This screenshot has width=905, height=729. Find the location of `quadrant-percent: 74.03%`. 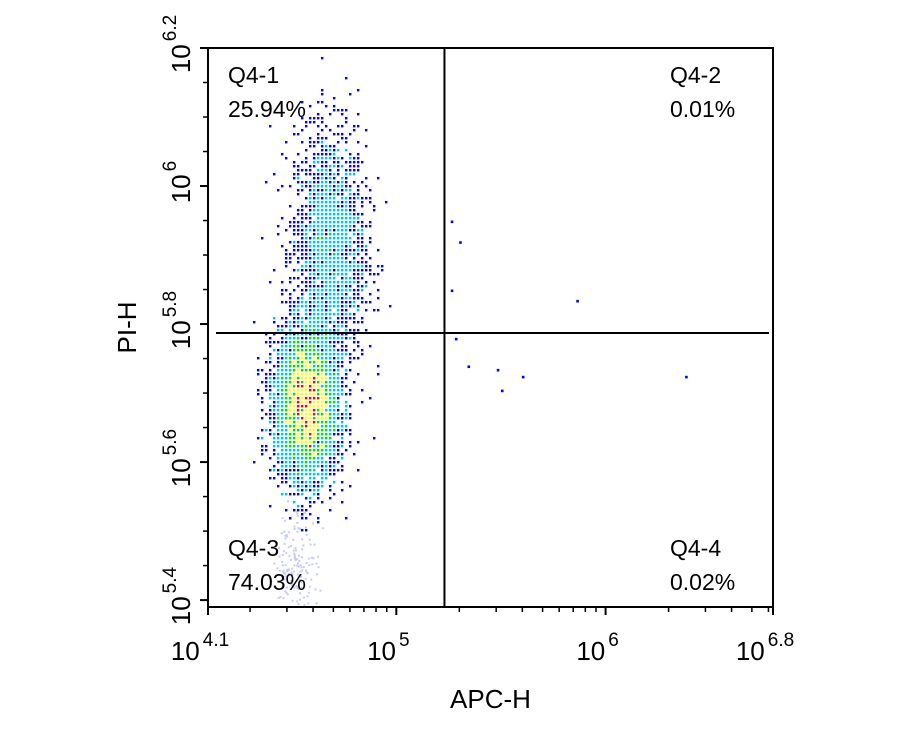

quadrant-percent: 74.03% is located at coordinates (267, 582).